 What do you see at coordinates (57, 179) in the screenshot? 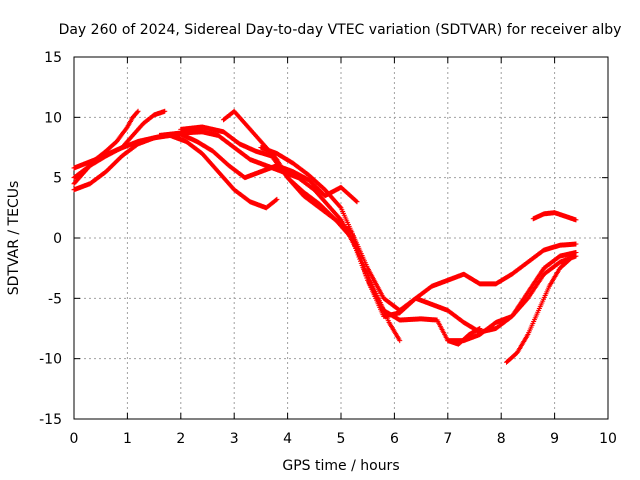
I see `y-tick-label: 5` at bounding box center [57, 179].